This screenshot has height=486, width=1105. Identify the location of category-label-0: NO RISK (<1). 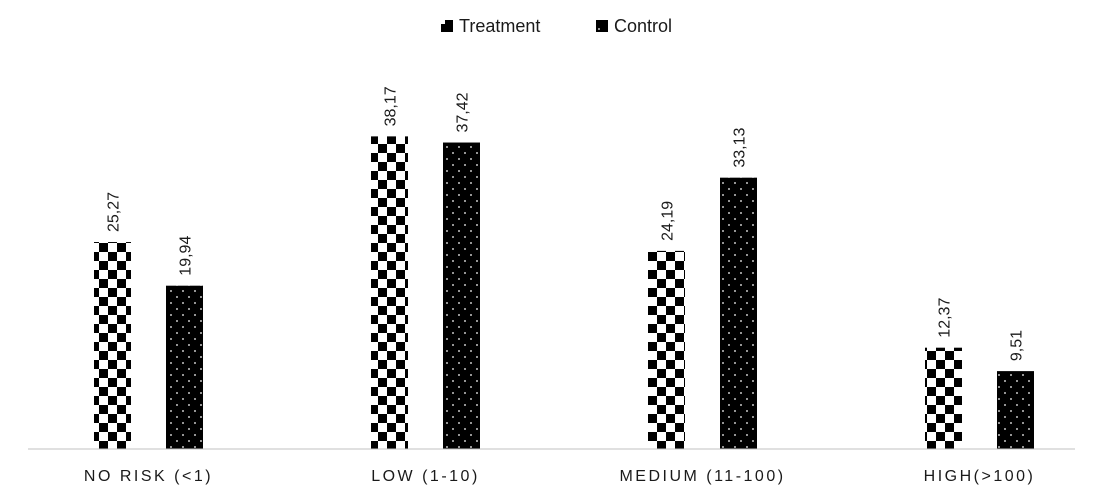
(148, 476).